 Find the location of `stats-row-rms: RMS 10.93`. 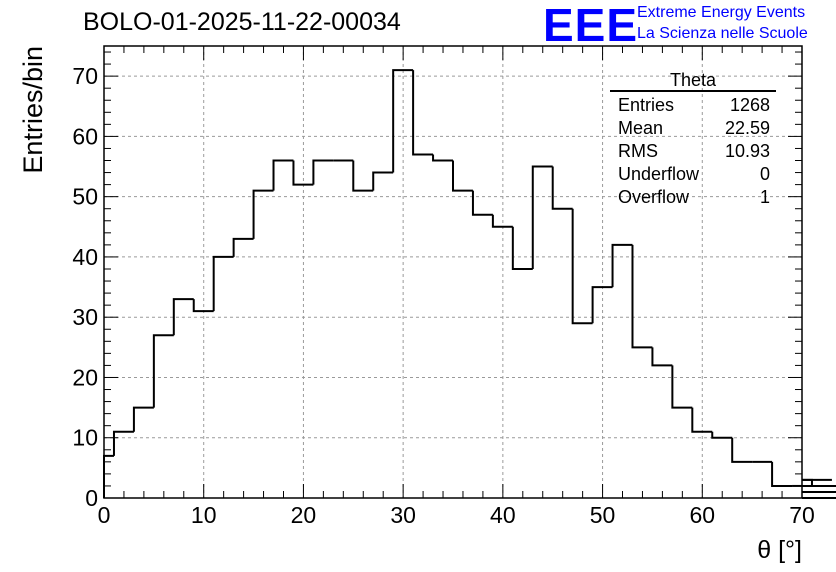

stats-row-rms: RMS 10.93 is located at coordinates (693, 151).